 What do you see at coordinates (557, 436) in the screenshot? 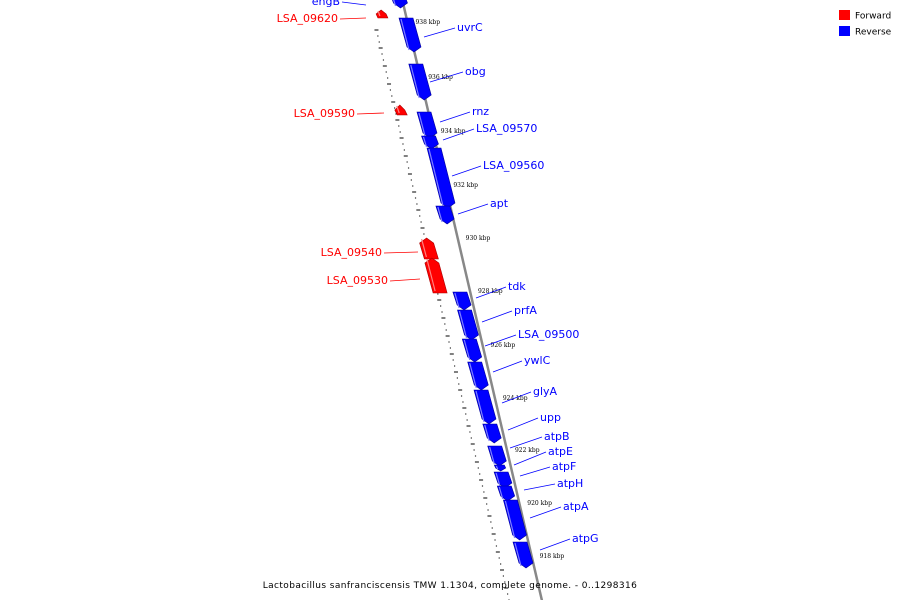
I see `gene-label-atpB: atpB` at bounding box center [557, 436].